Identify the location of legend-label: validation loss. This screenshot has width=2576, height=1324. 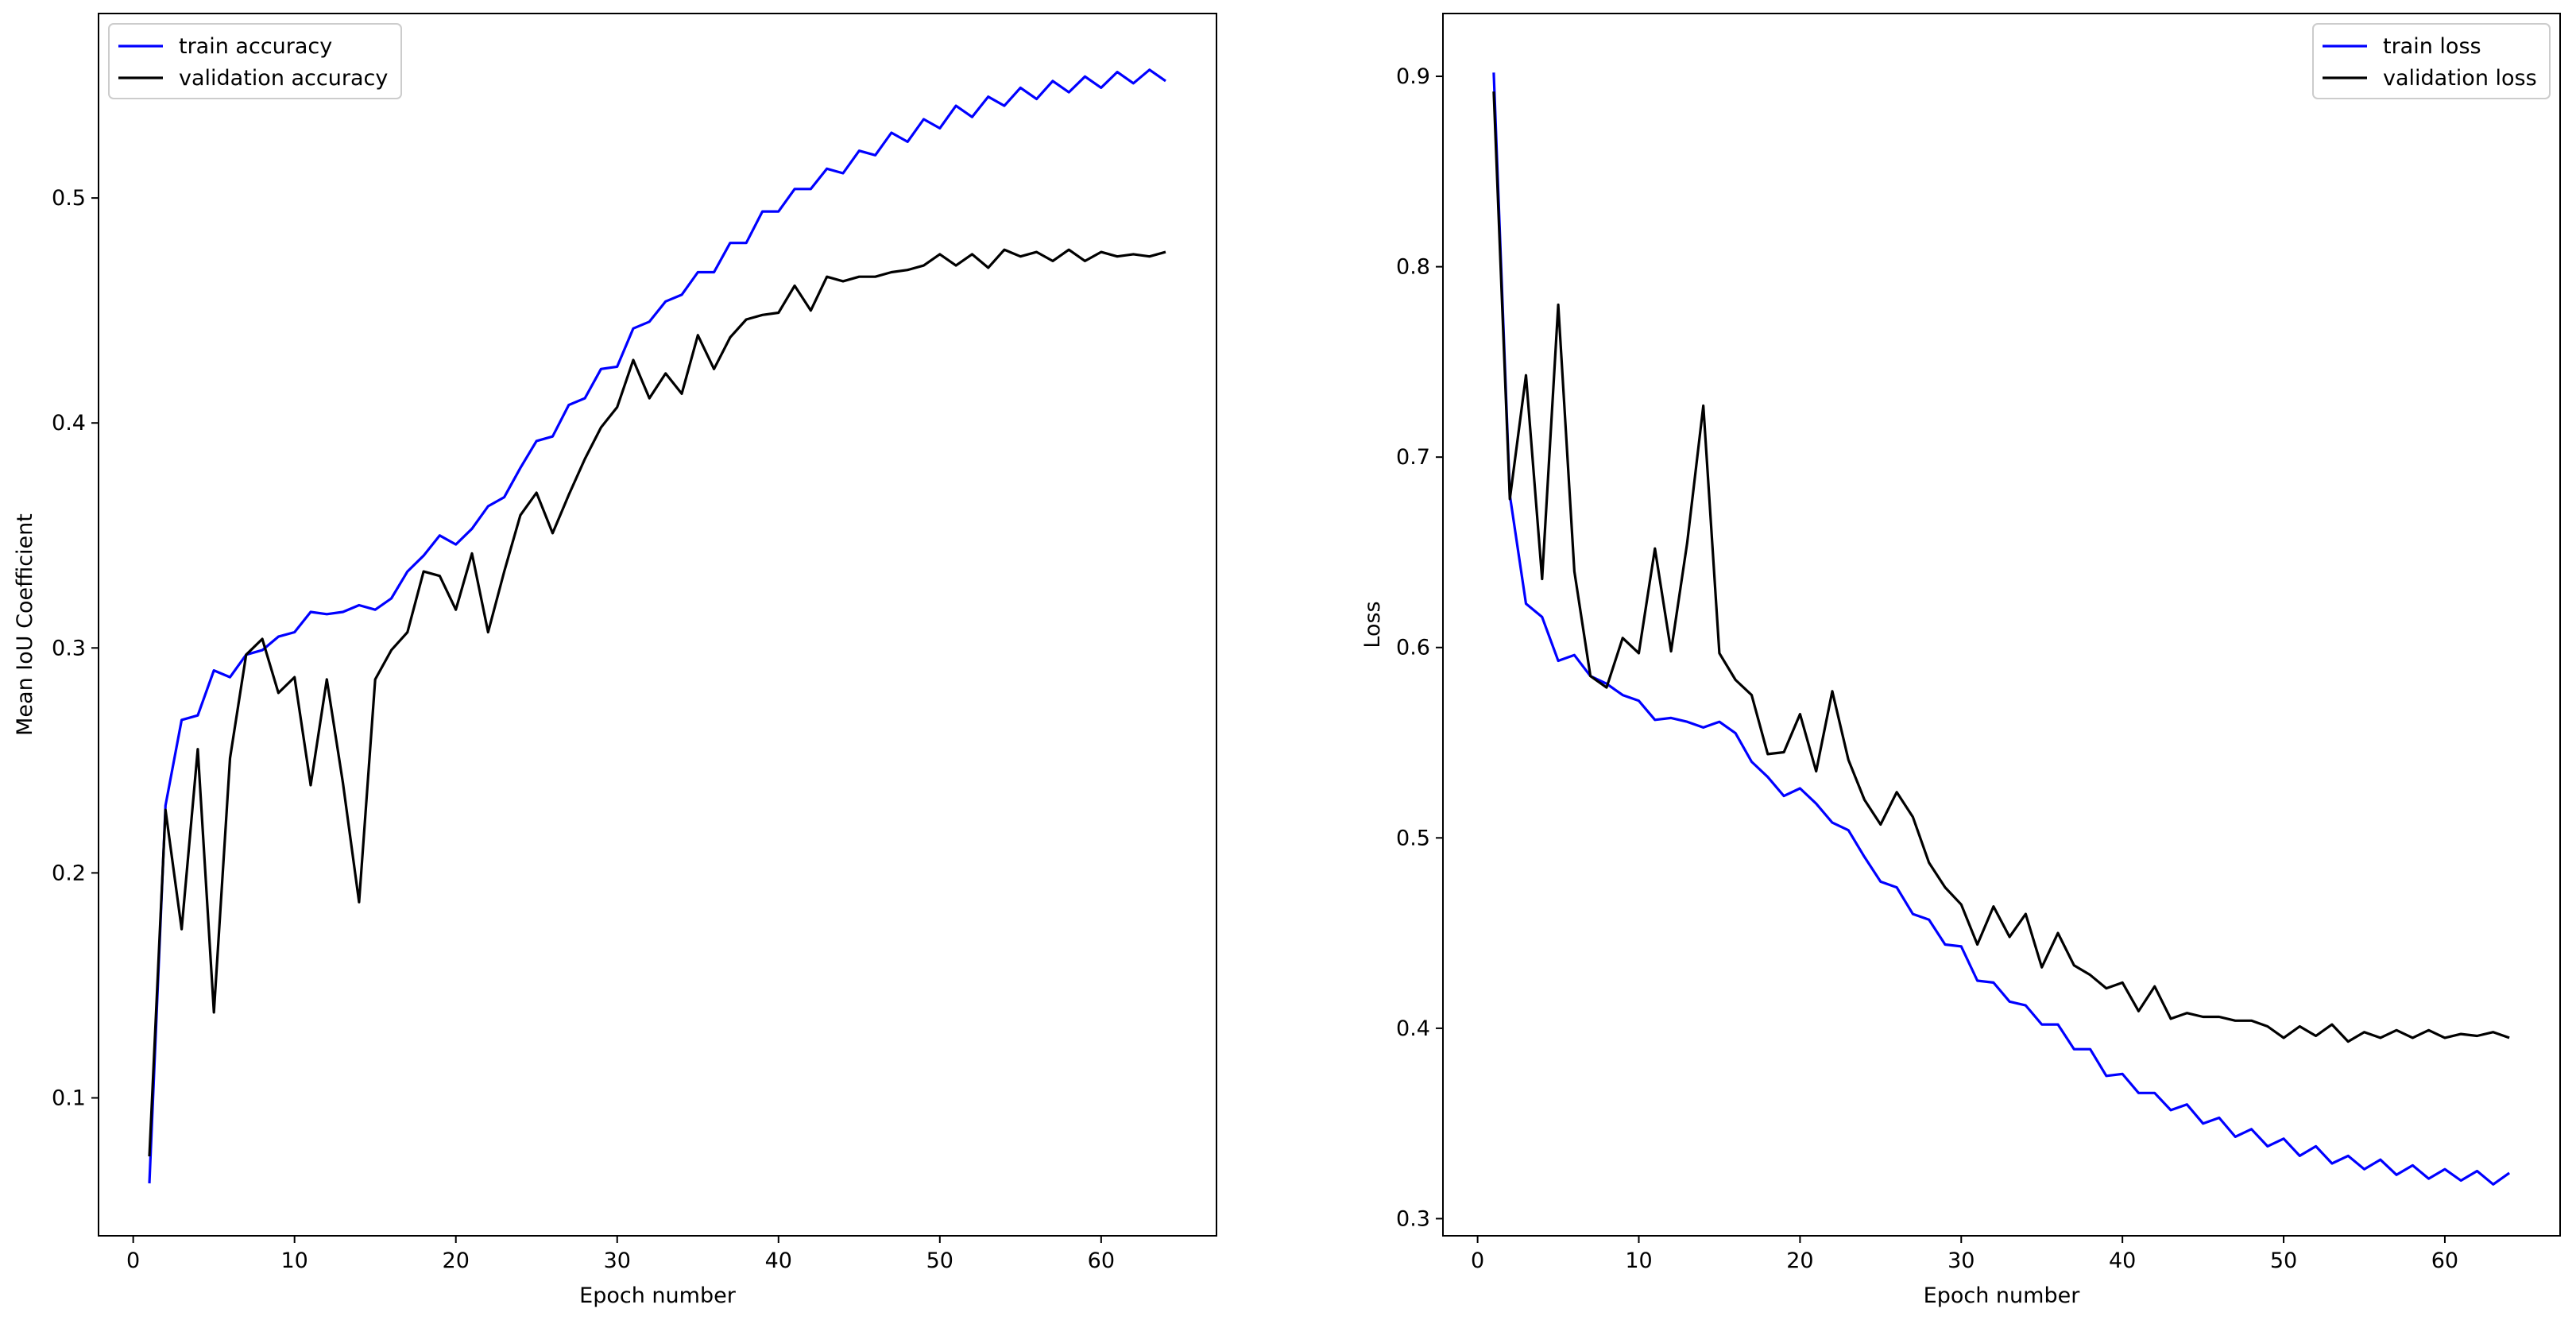
(2460, 78).